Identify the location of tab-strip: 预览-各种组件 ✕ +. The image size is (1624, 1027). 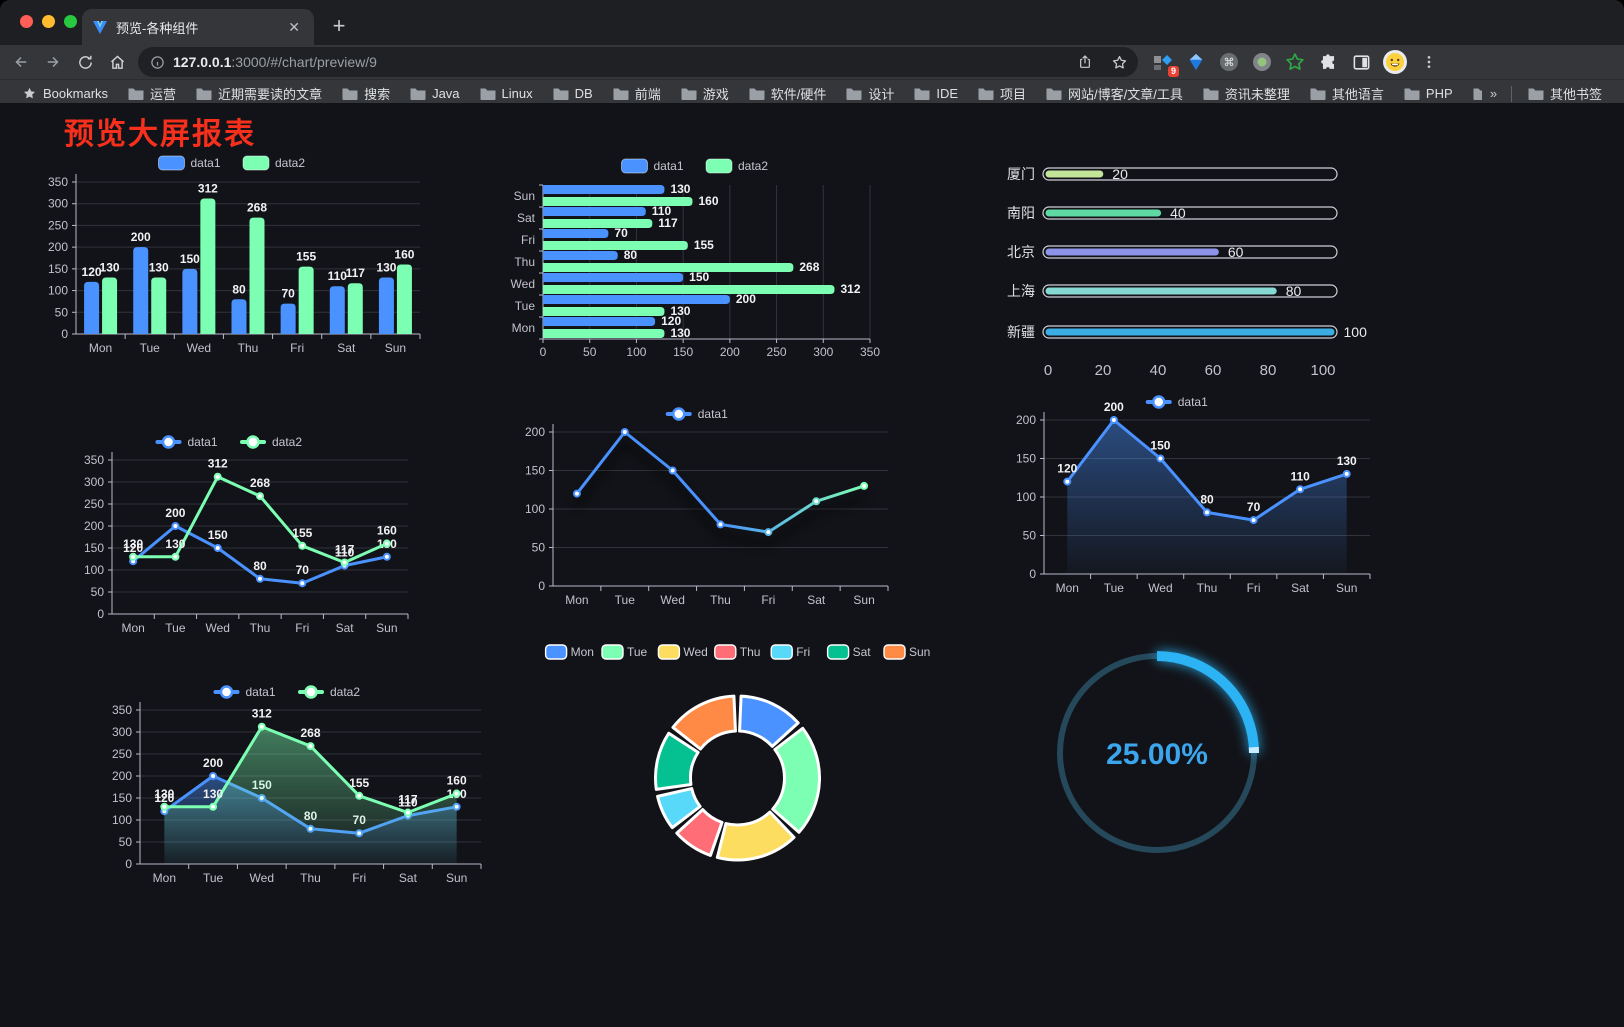
(812, 22).